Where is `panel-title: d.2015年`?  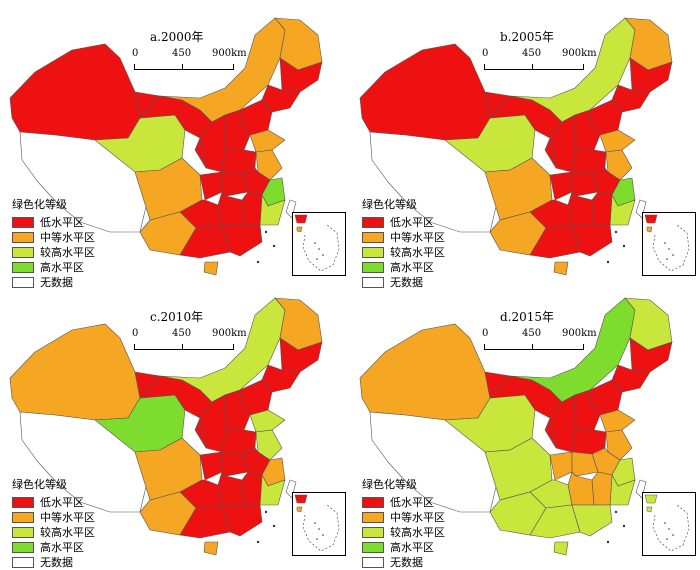 panel-title: d.2015年 is located at coordinates (527, 317).